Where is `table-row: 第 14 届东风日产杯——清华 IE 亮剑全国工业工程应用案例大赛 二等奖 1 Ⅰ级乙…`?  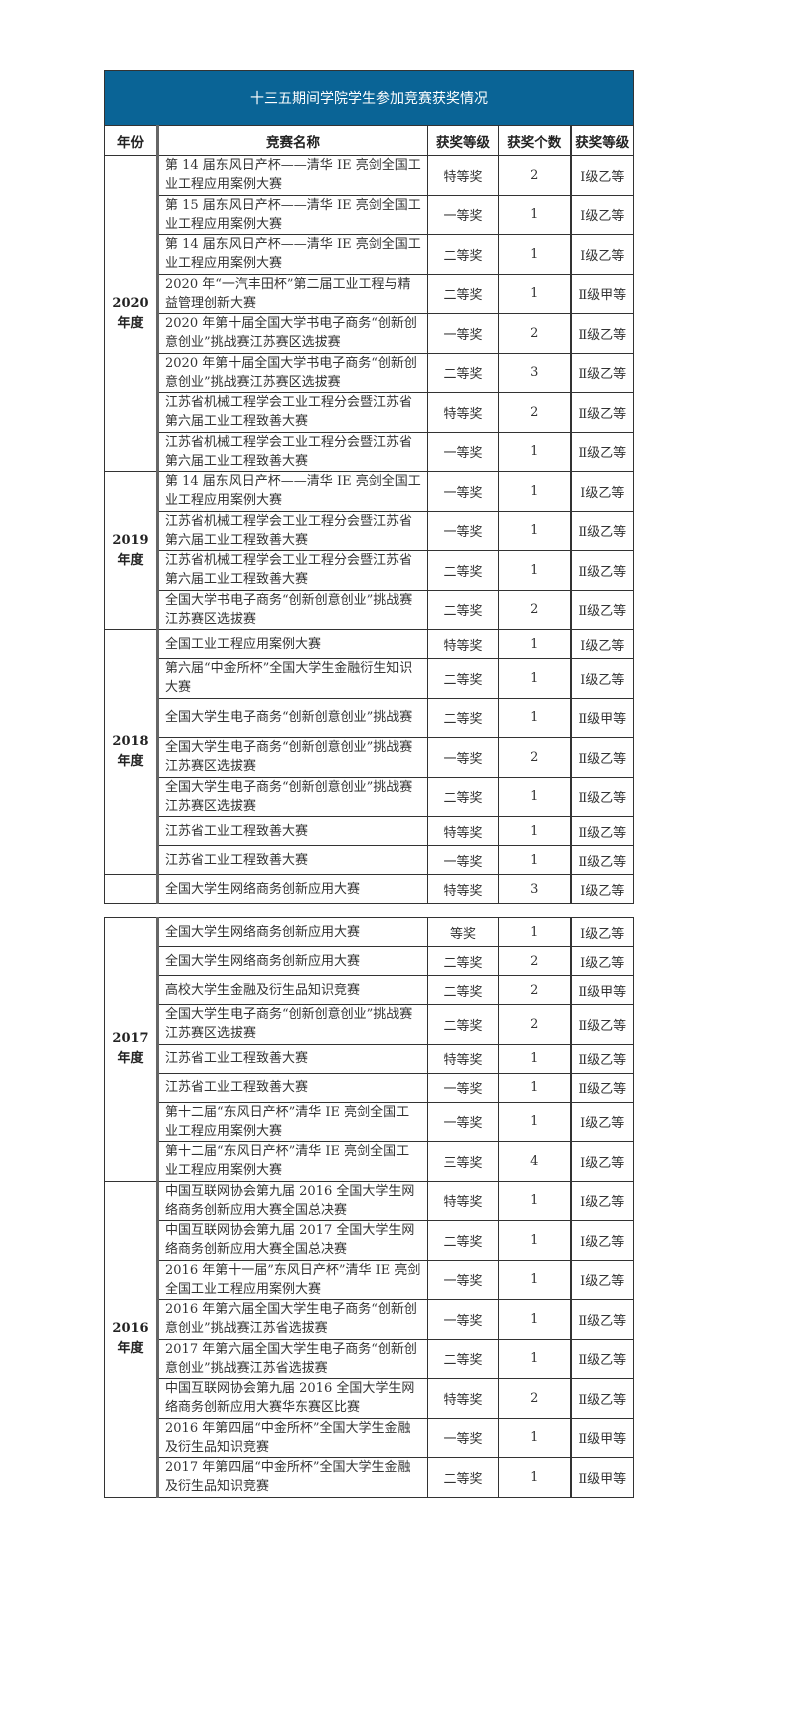 table-row: 第 14 届东风日产杯——清华 IE 亮剑全国工业工程应用案例大赛 二等奖 1 Ⅰ级乙… is located at coordinates (370, 254).